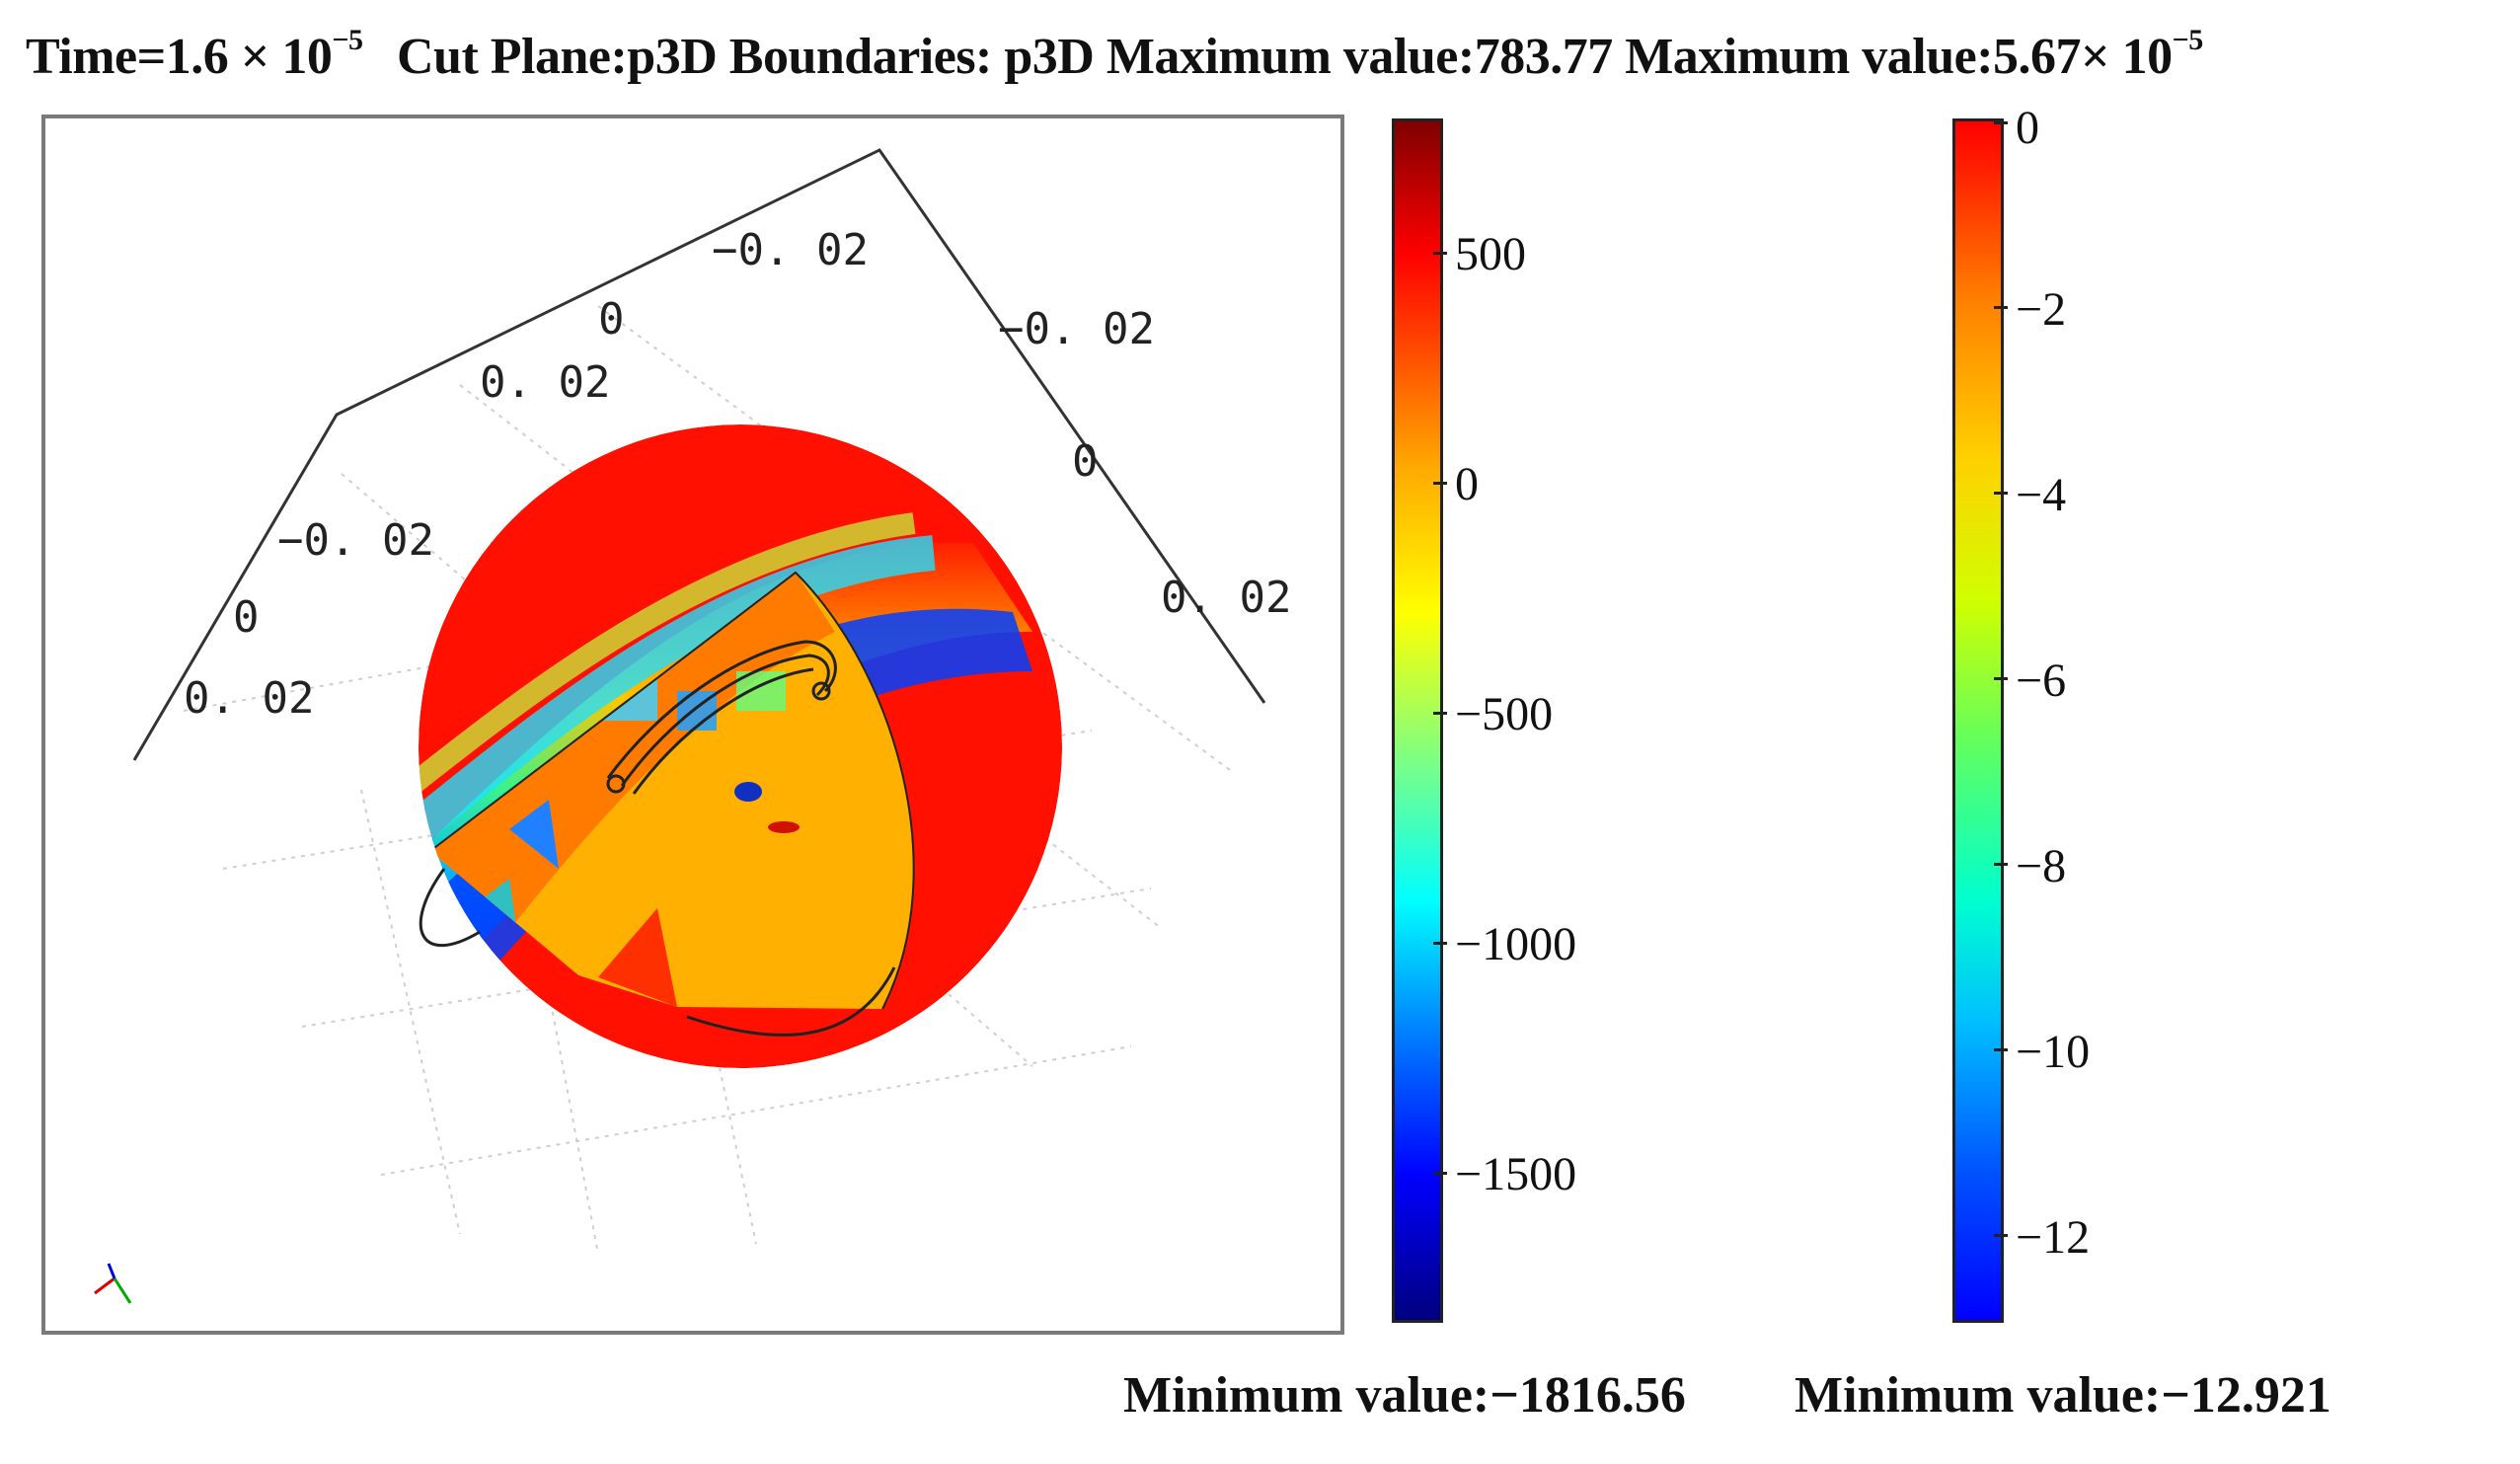 Image resolution: width=2520 pixels, height=1464 pixels. I want to click on axis-label-right-b: 0, so click(1085, 461).